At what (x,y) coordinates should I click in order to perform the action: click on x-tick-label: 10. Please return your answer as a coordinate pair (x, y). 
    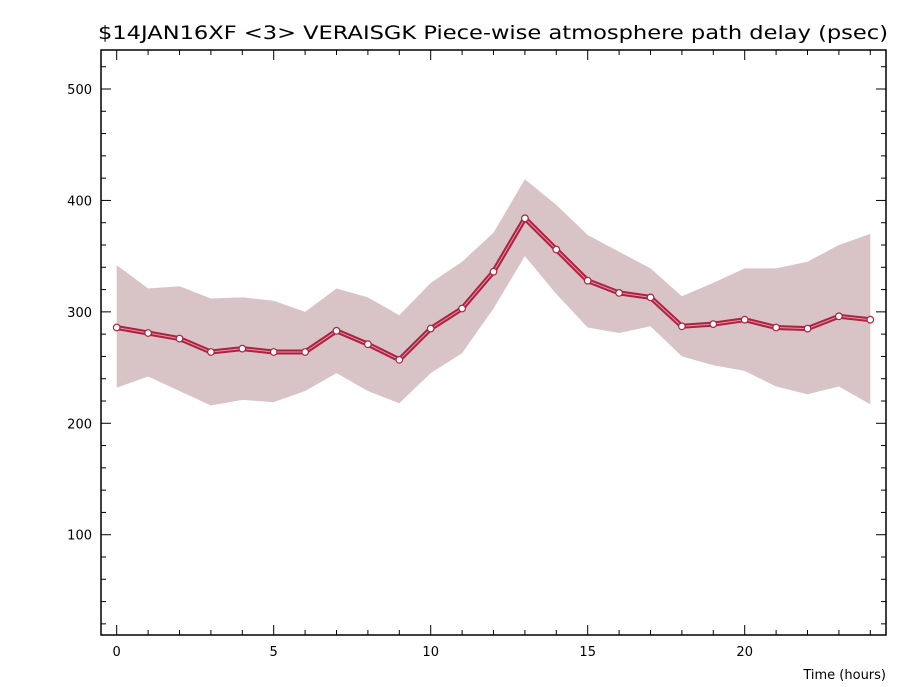
    Looking at the image, I should click on (430, 652).